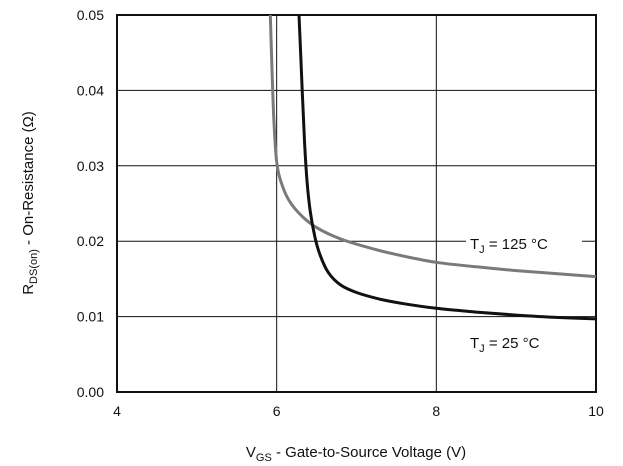 The height and width of the screenshot is (466, 623). I want to click on legend-25-label: TJ = 25 °C, so click(505, 345).